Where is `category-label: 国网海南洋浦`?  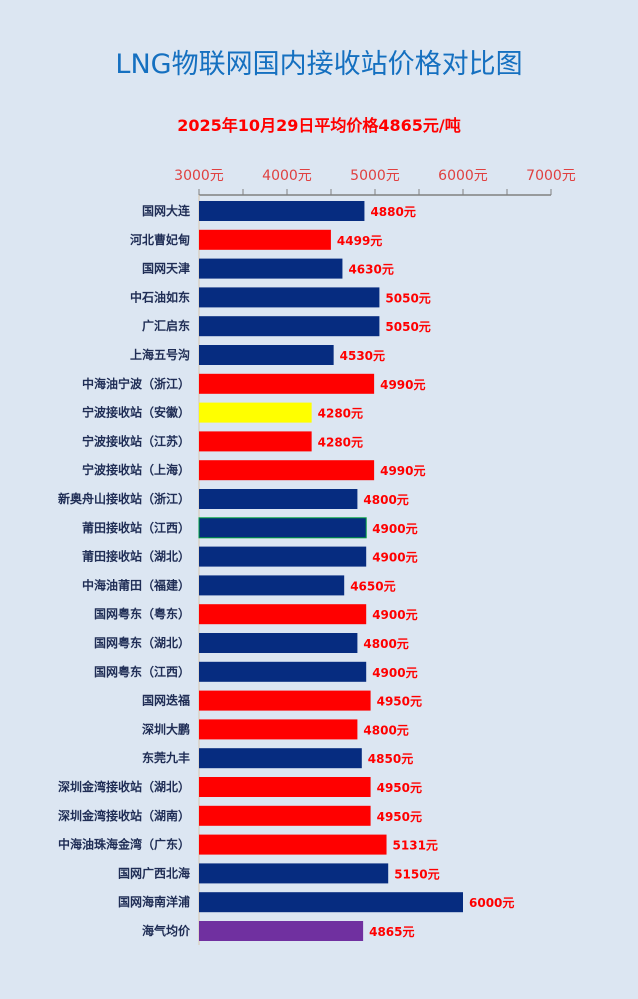 category-label: 国网海南洋浦 is located at coordinates (154, 901).